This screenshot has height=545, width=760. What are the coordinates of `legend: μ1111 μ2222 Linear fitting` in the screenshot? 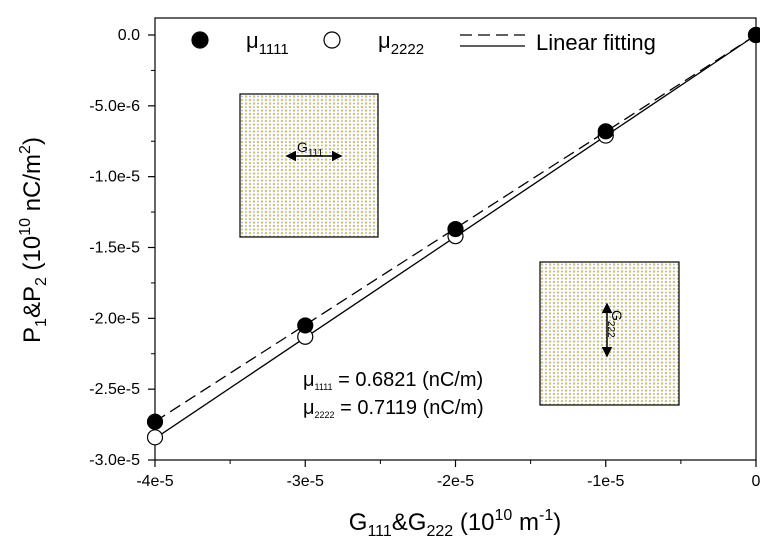 It's located at (423, 43).